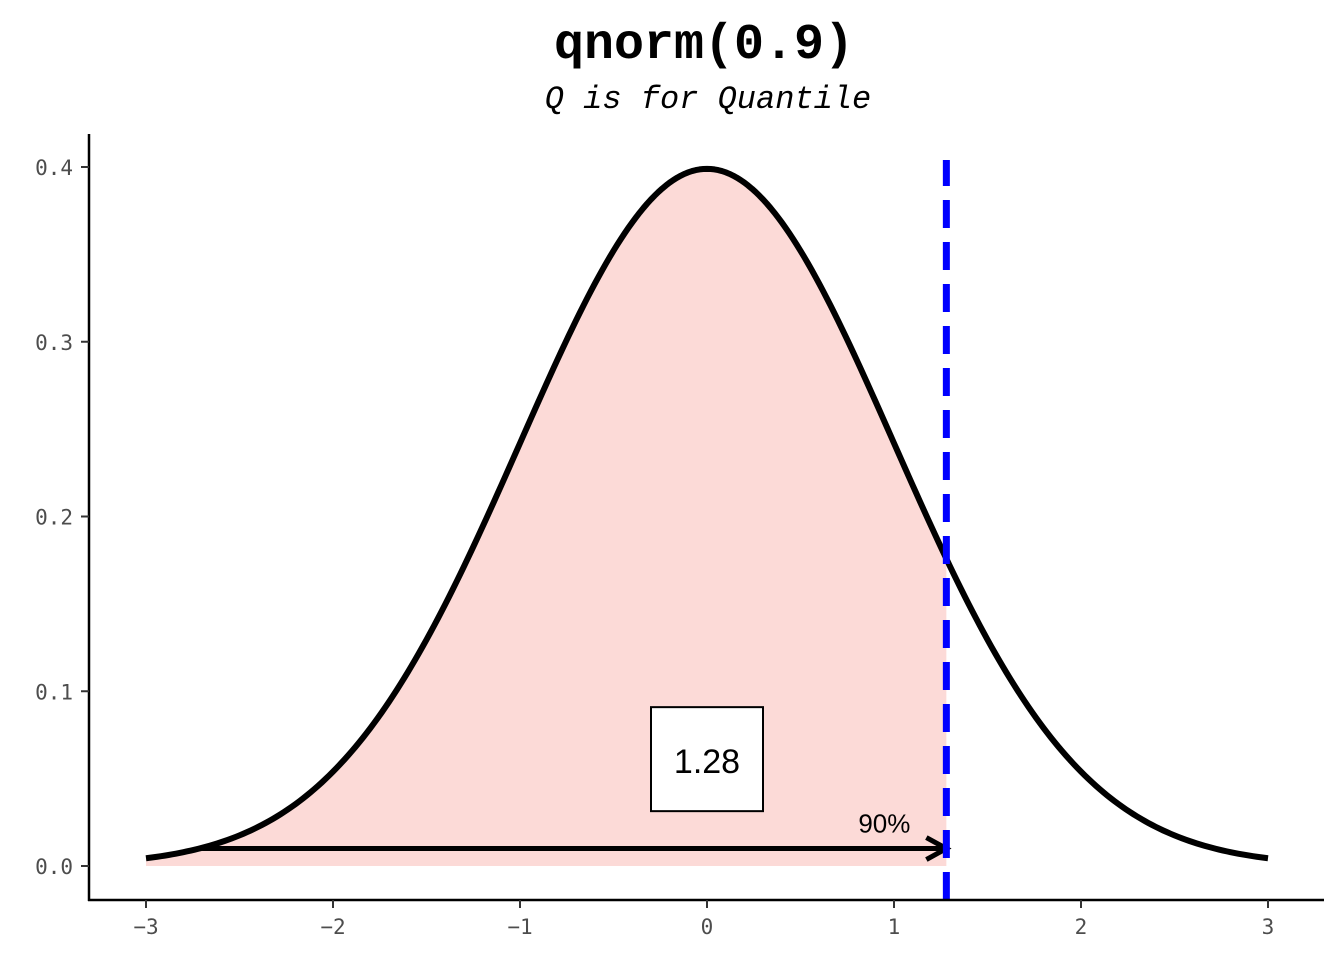  Describe the element at coordinates (707, 927) in the screenshot. I see `x-tick-label: 0` at that location.